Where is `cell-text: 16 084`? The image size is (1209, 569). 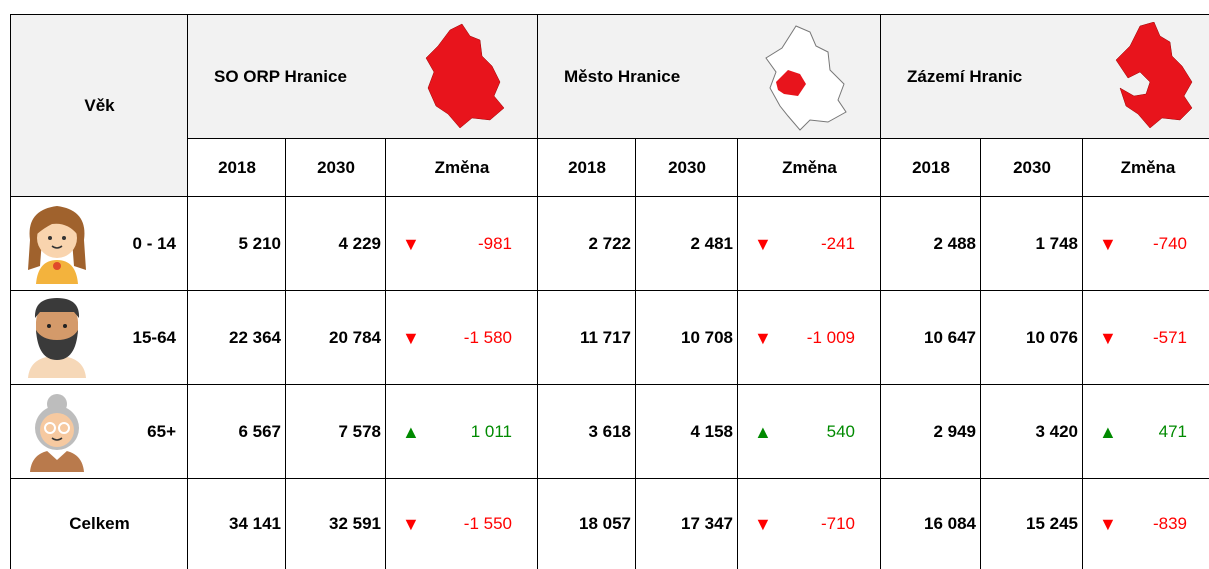
cell-text: 16 084 is located at coordinates (950, 523).